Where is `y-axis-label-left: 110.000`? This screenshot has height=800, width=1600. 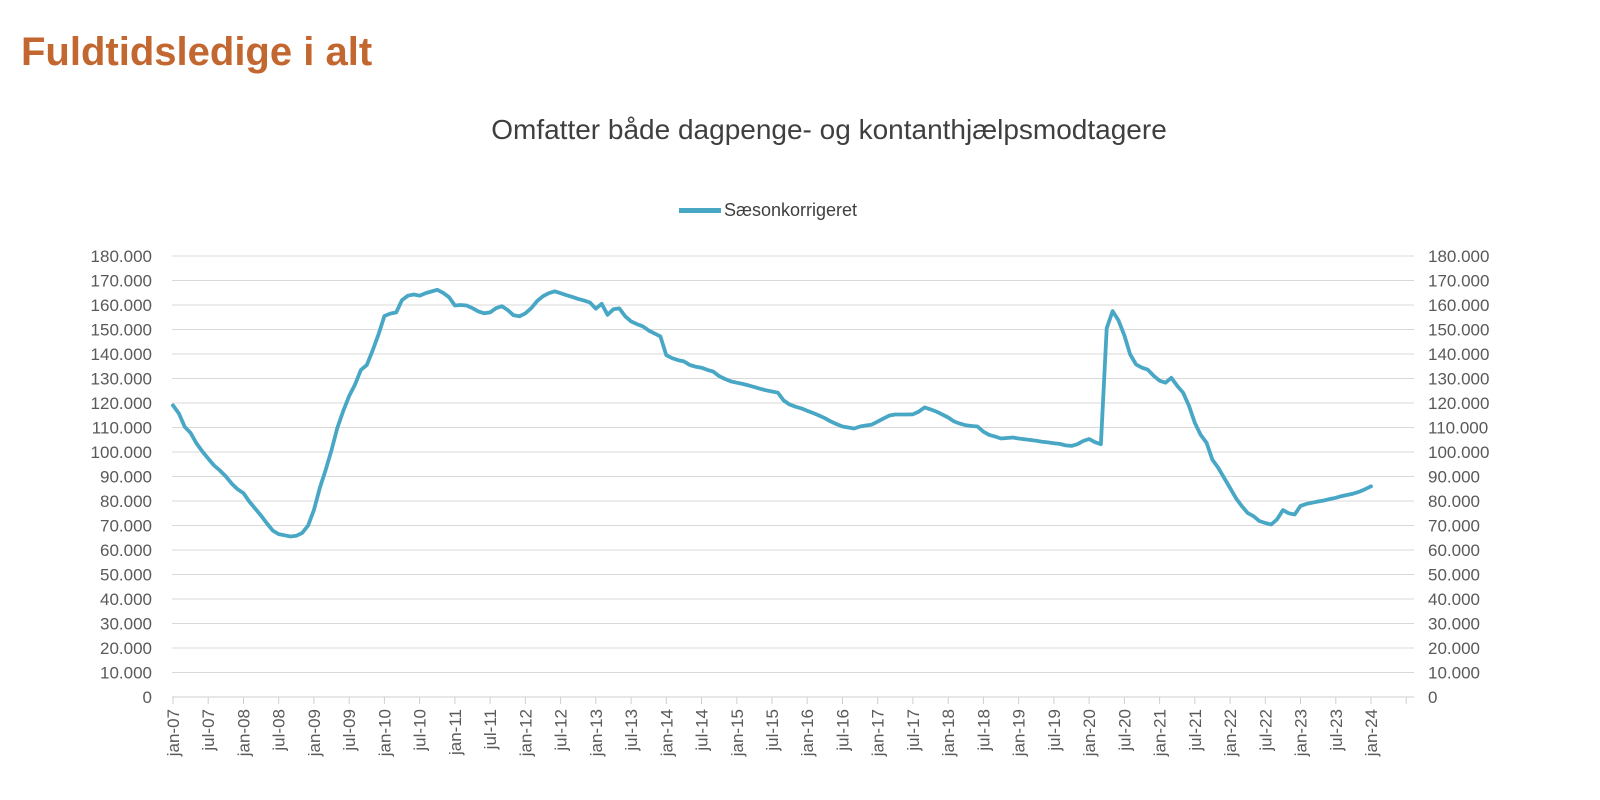
y-axis-label-left: 110.000 is located at coordinates (122, 428).